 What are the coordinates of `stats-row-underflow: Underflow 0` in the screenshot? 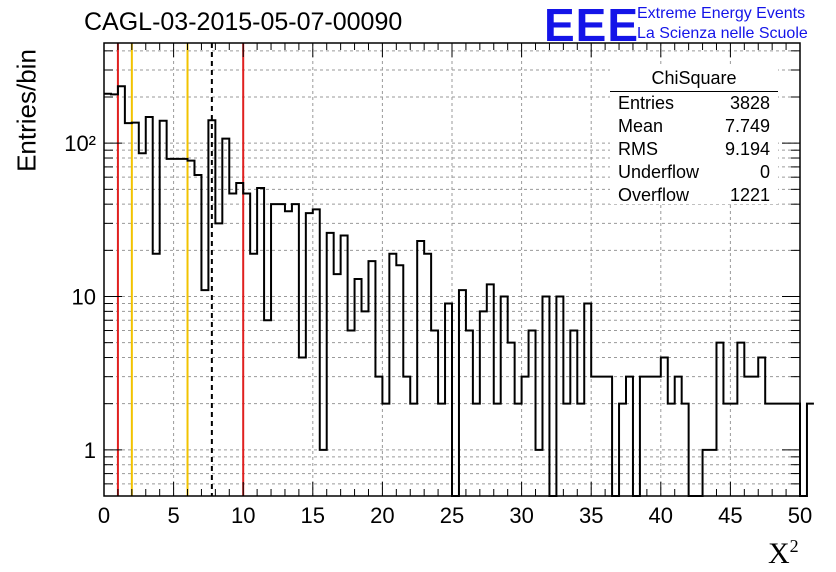 It's located at (694, 173).